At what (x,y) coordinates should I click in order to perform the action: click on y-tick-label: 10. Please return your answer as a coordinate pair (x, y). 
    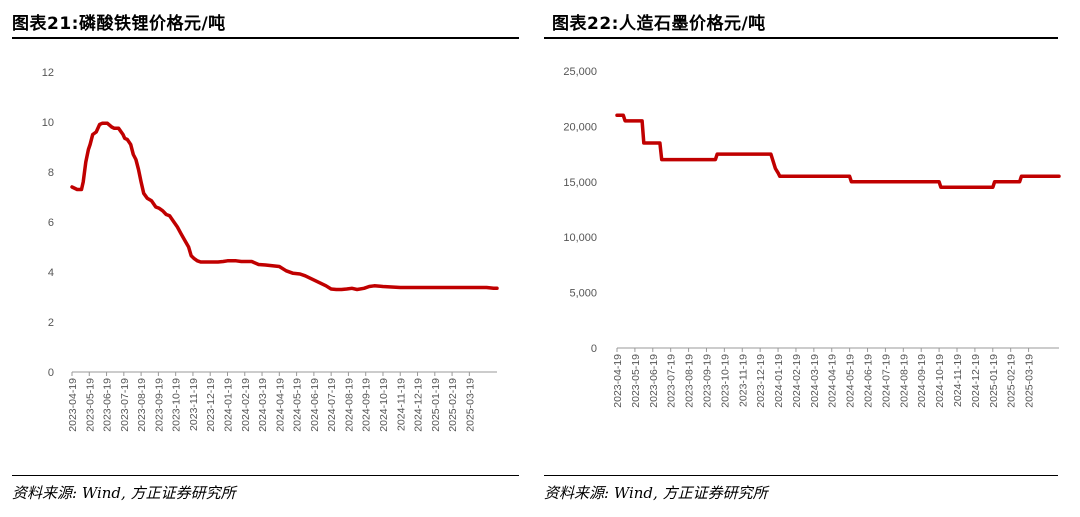
    Looking at the image, I should click on (48, 123).